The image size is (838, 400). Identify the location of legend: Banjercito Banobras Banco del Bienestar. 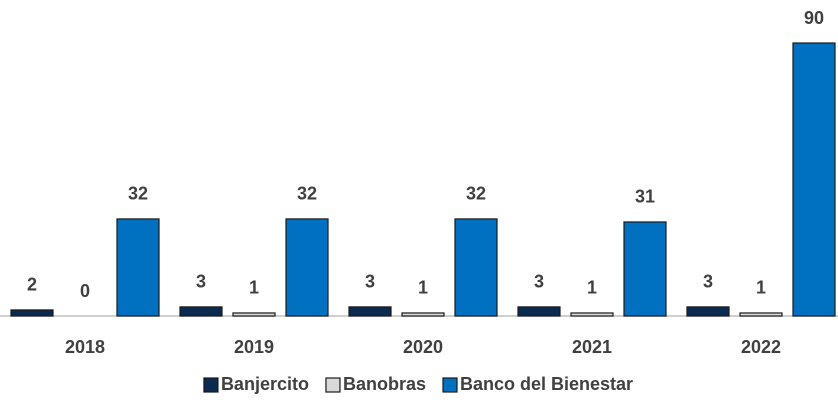
(418, 384).